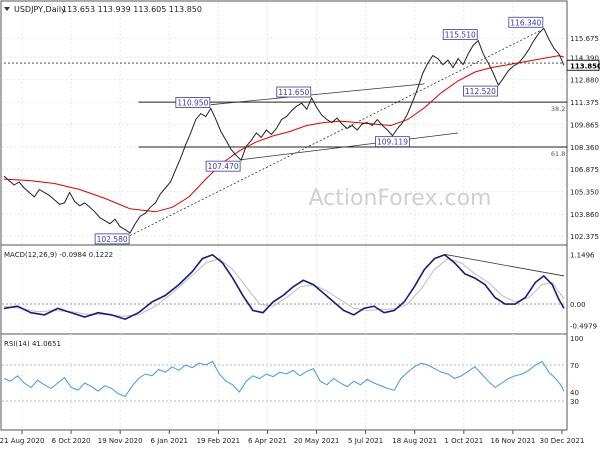 The height and width of the screenshot is (454, 600). What do you see at coordinates (400, 198) in the screenshot?
I see `watermark: ActionForex.com` at bounding box center [400, 198].